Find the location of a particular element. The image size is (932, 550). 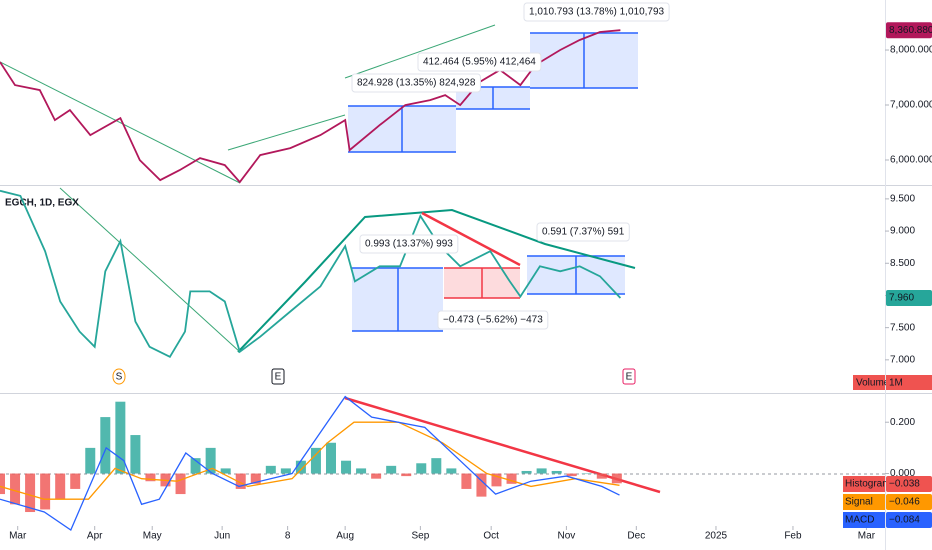

volume-label-bg is located at coordinates (869, 382).